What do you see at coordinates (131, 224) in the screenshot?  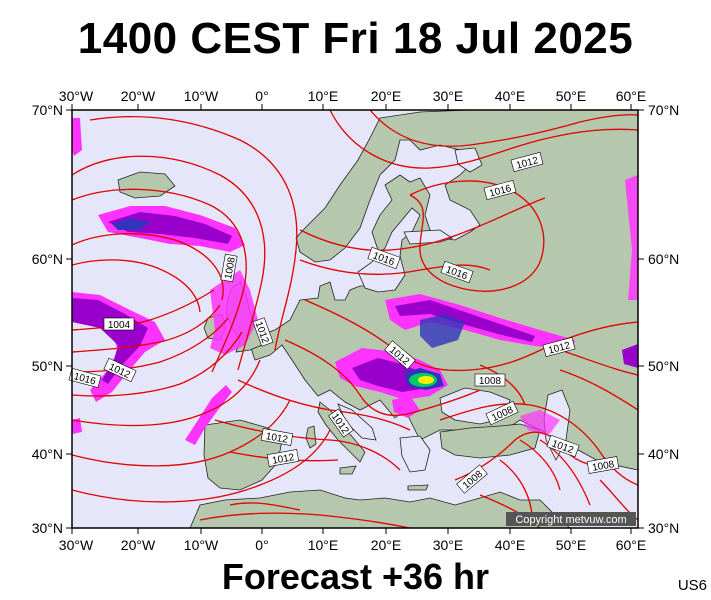 I see `precip-iceland-heavy` at bounding box center [131, 224].